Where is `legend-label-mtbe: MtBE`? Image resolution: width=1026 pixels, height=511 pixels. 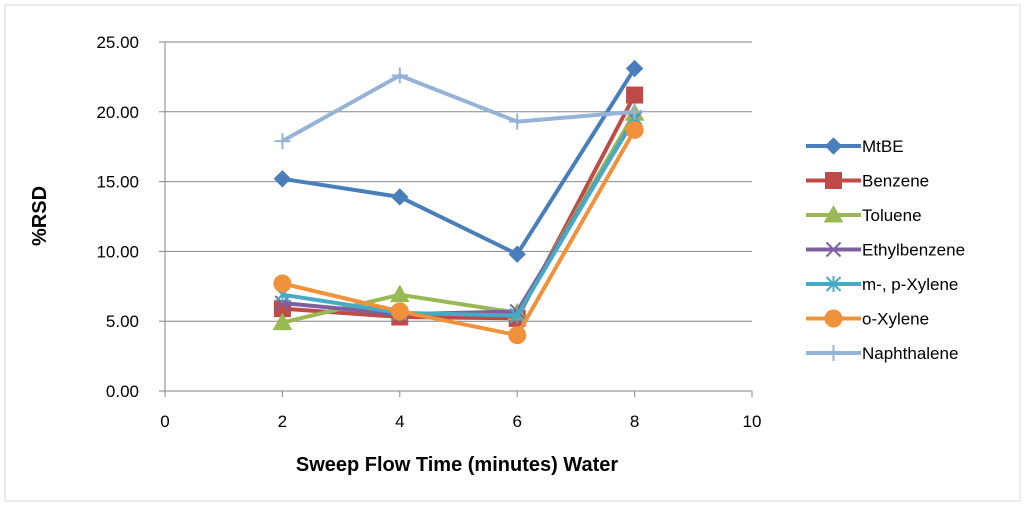 legend-label-mtbe: MtBE is located at coordinates (883, 146).